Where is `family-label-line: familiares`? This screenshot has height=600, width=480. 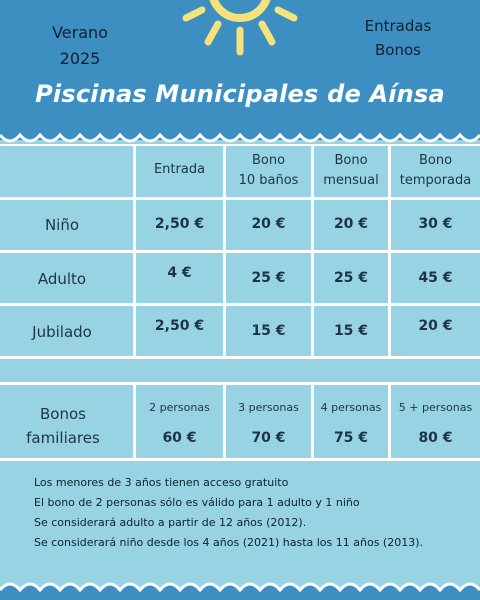
family-label-line: familiares is located at coordinates (63, 438).